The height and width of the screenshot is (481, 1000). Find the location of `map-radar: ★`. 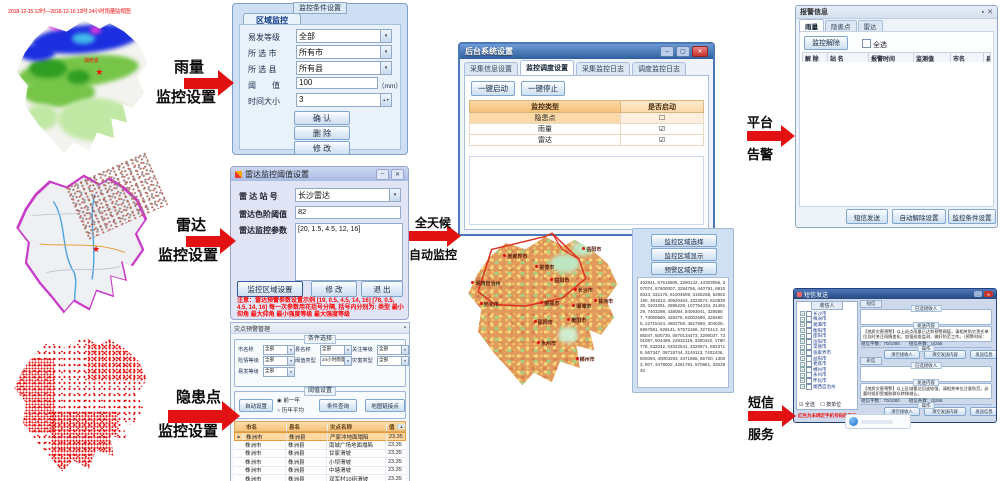

map-radar: ★ is located at coordinates (86, 237).